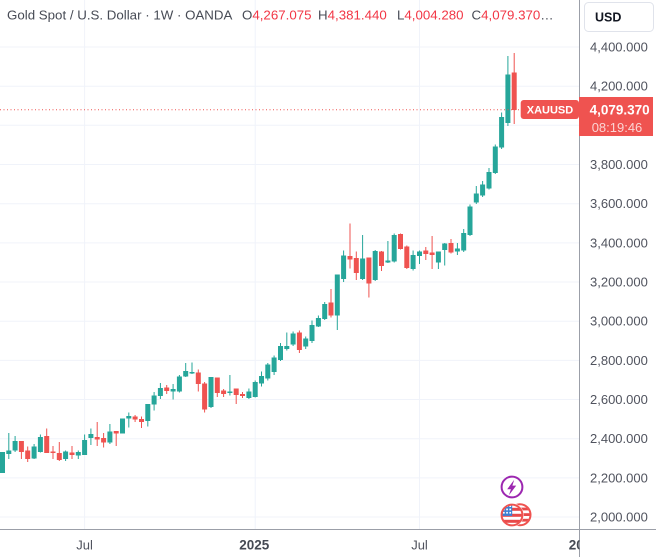 This screenshot has width=656, height=557. What do you see at coordinates (619, 203) in the screenshot?
I see `svg-text: 3,600.000` at bounding box center [619, 203].